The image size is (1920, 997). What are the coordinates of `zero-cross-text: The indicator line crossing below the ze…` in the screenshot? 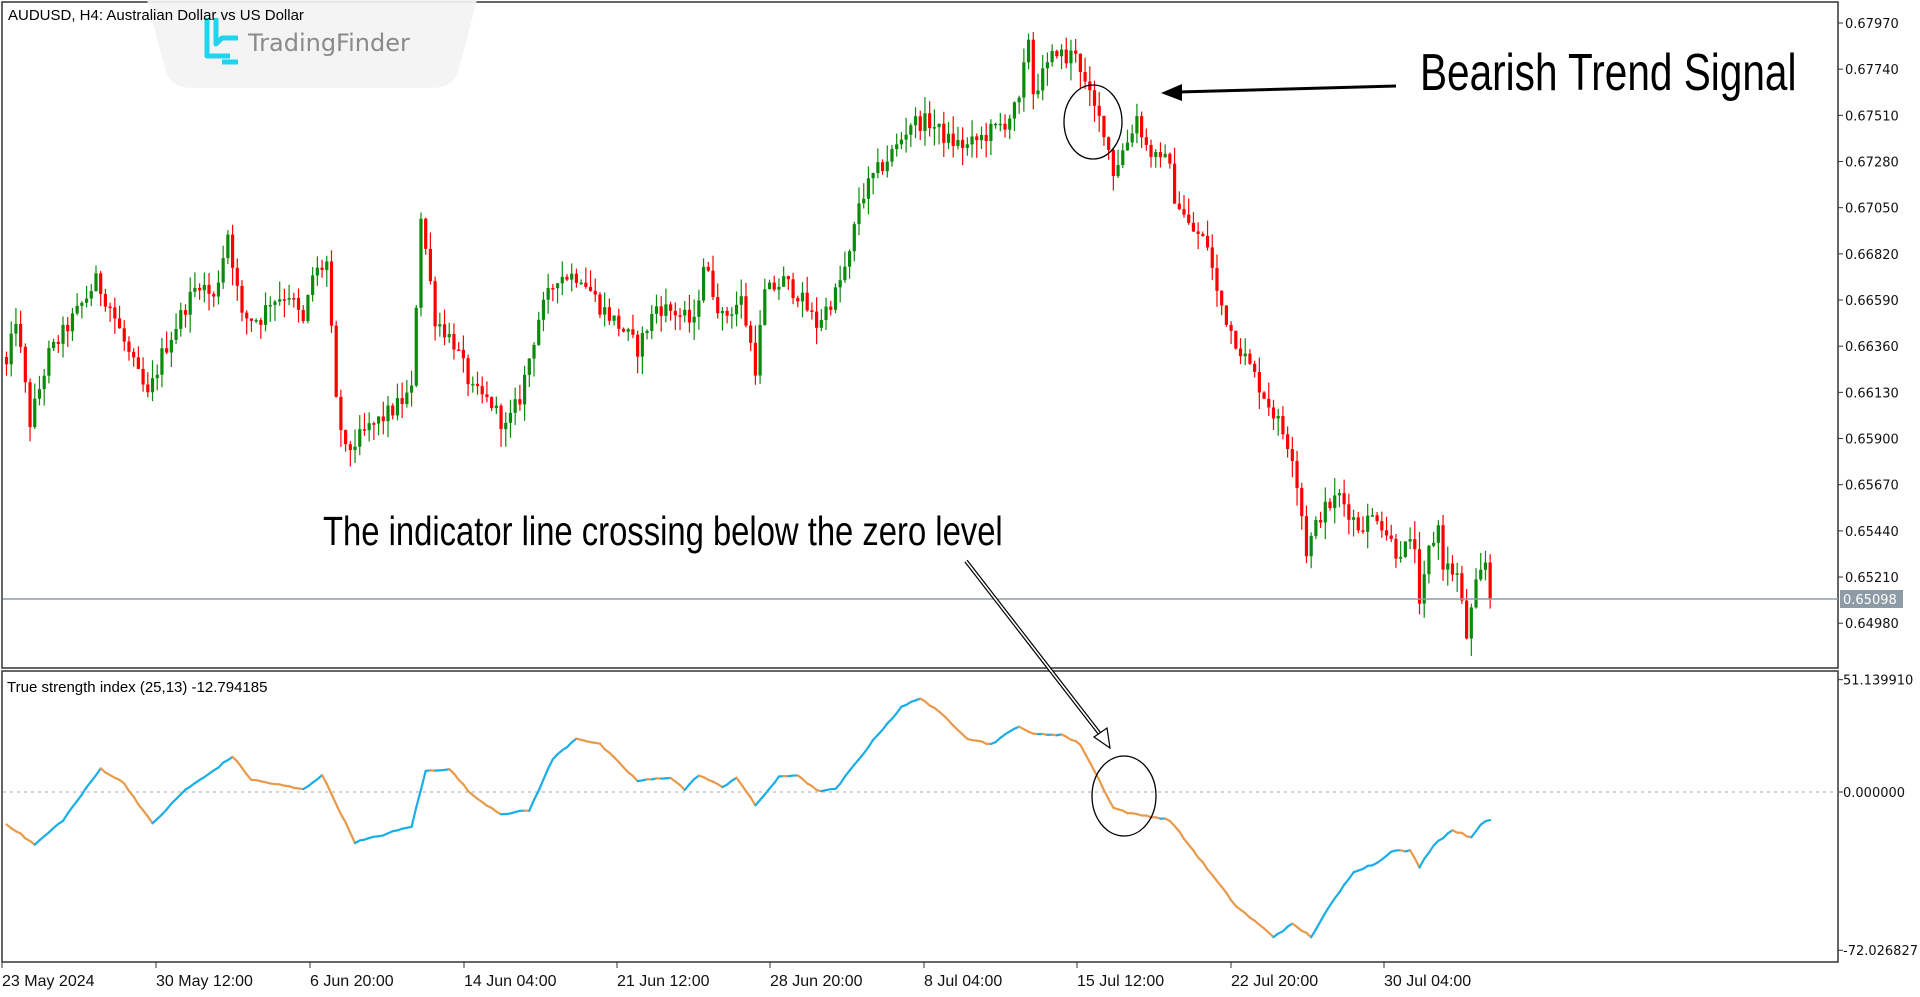 It's located at (663, 530).